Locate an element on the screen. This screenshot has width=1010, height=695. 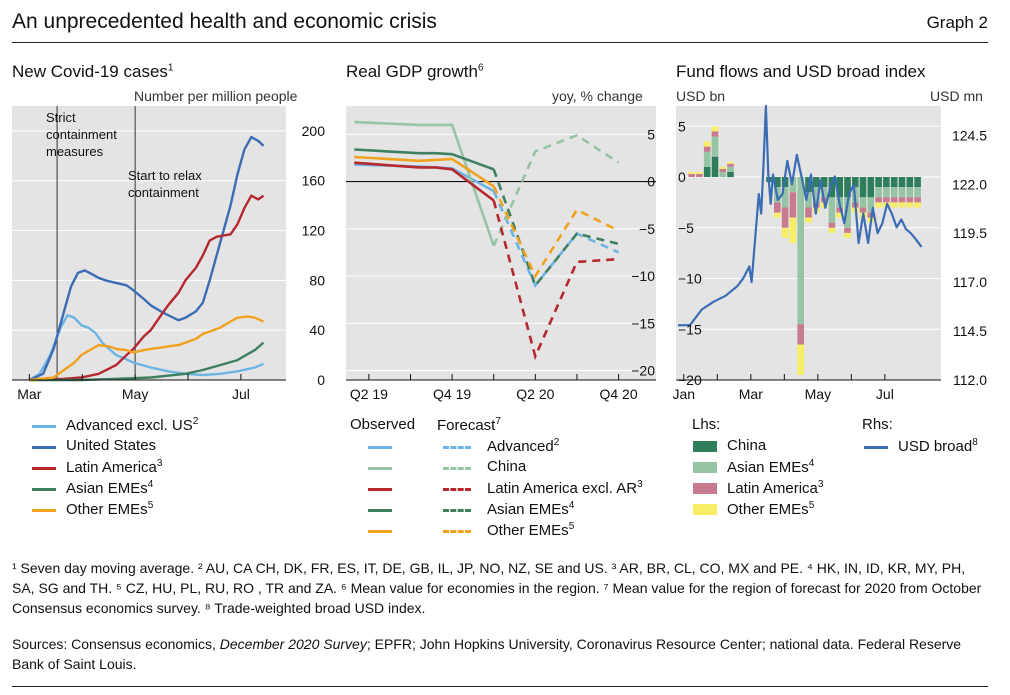
panel2-plot-bg is located at coordinates (501, 243).